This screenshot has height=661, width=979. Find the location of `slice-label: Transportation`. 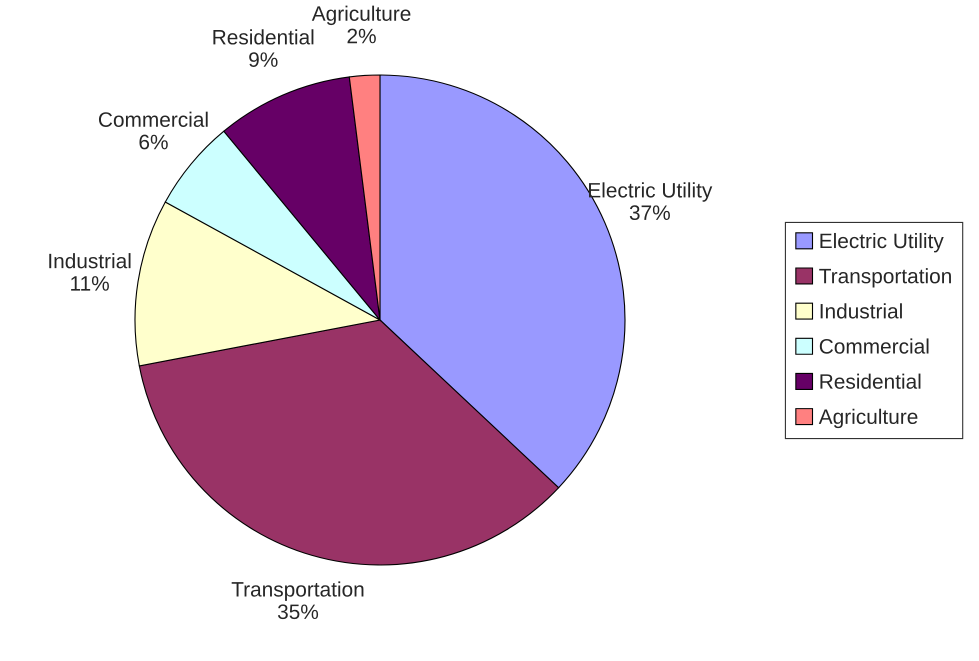

slice-label: Transportation is located at coordinates (298, 591).